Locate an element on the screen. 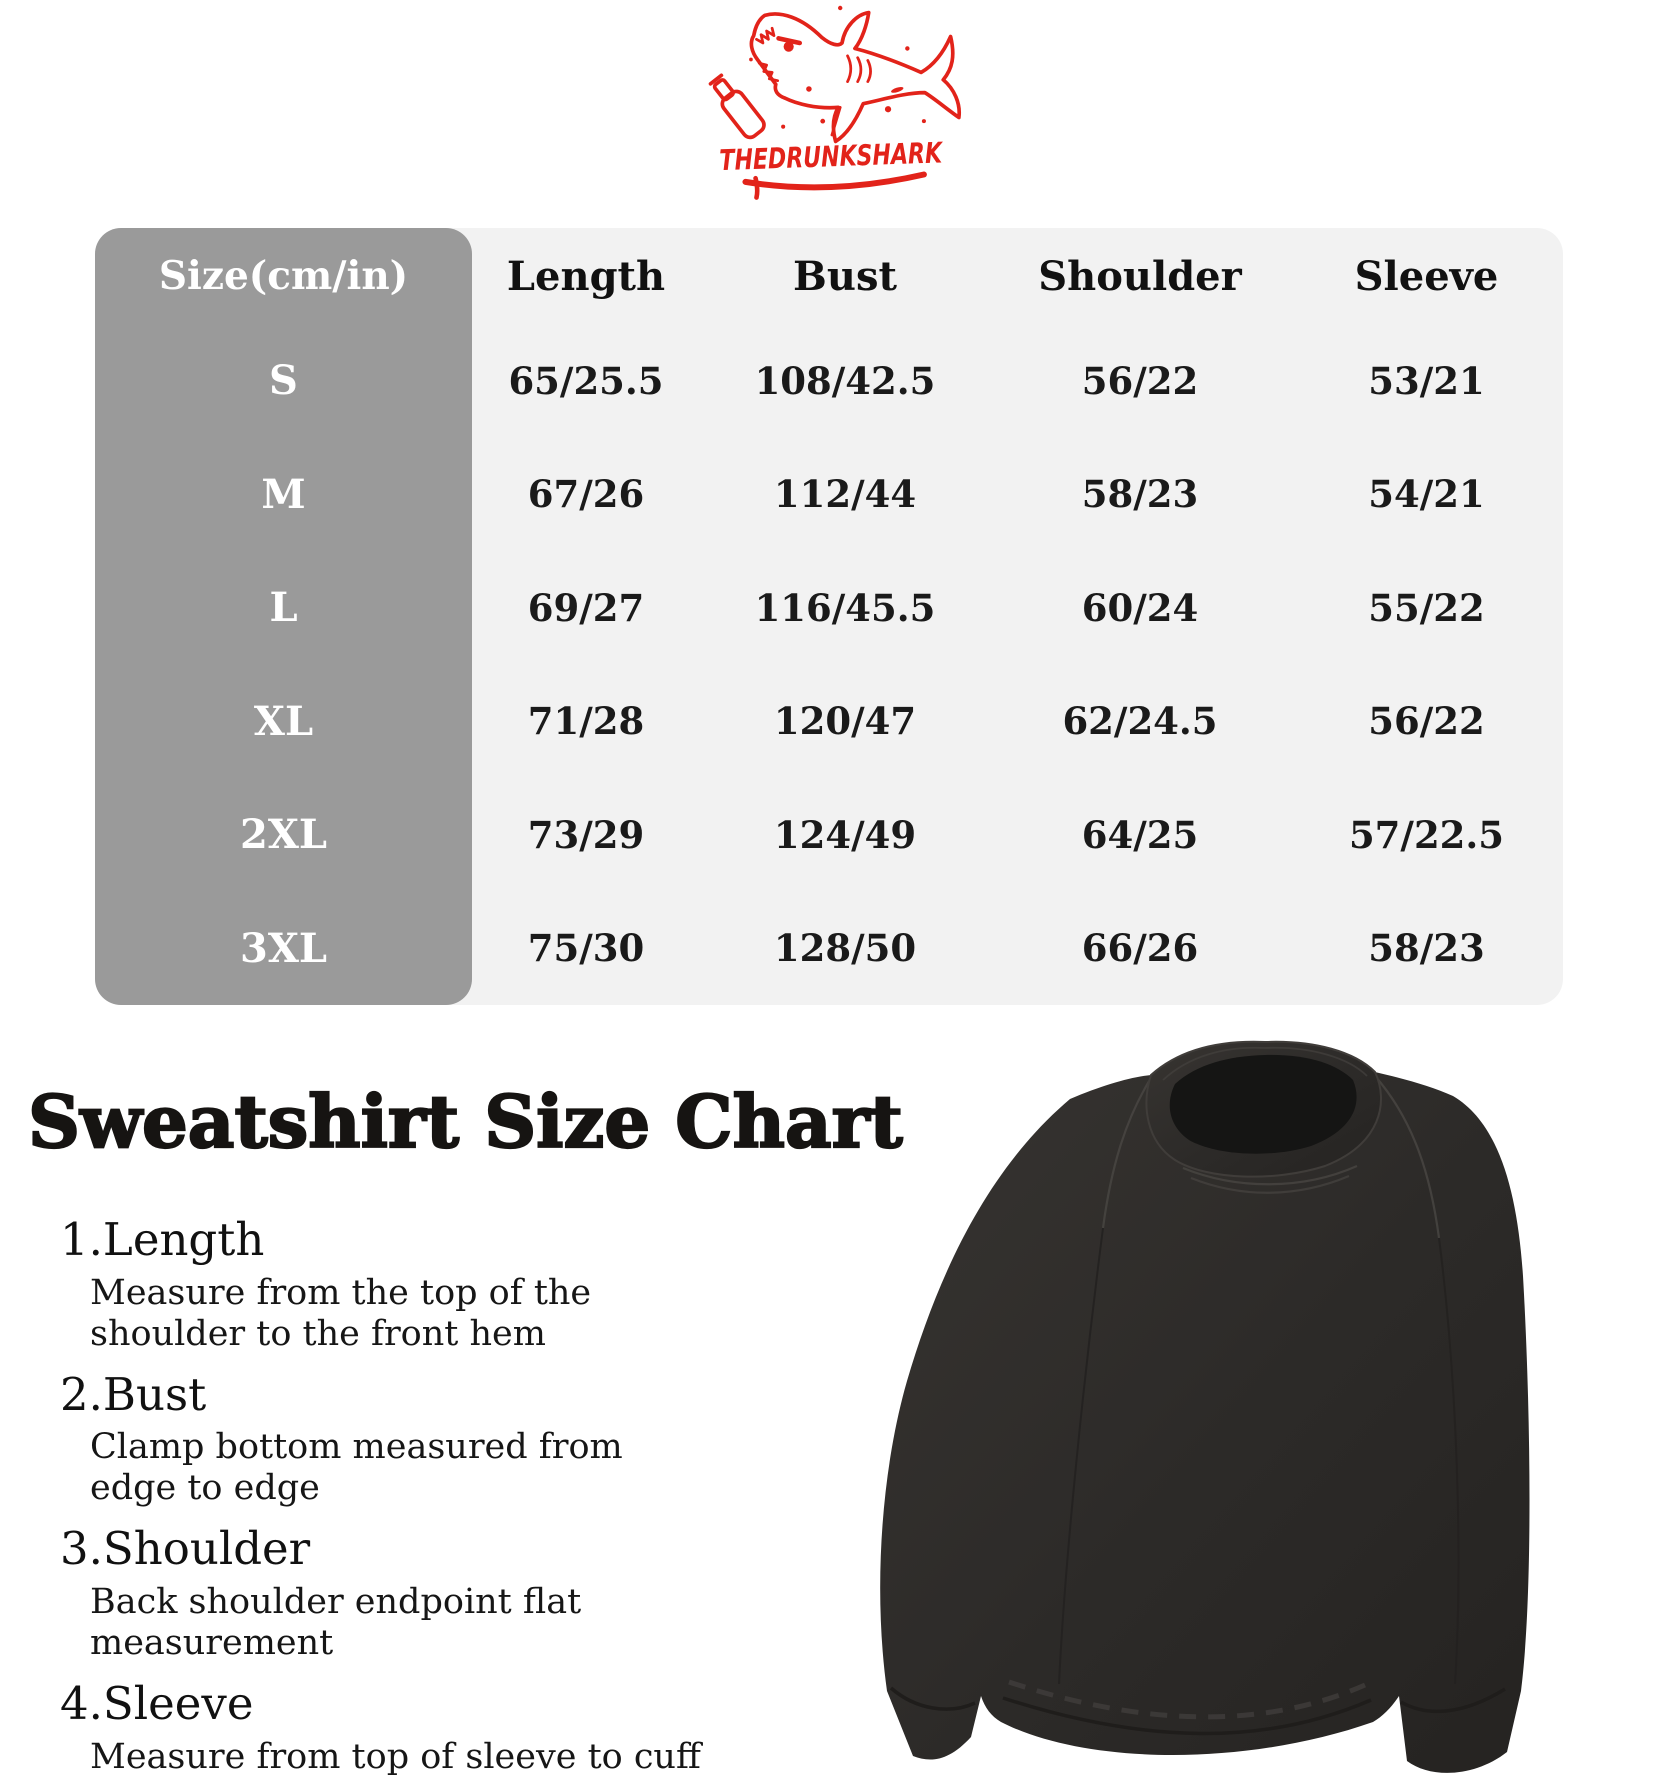  size-label: M is located at coordinates (283, 494).